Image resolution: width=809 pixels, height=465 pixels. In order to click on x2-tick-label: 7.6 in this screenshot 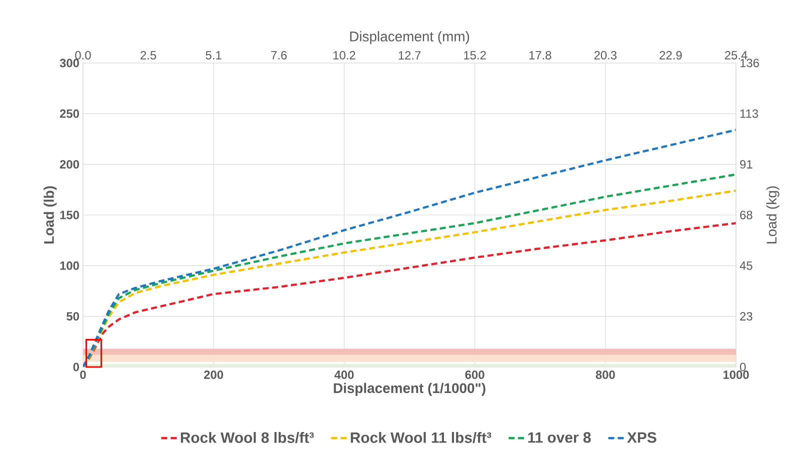, I will do `click(279, 55)`.